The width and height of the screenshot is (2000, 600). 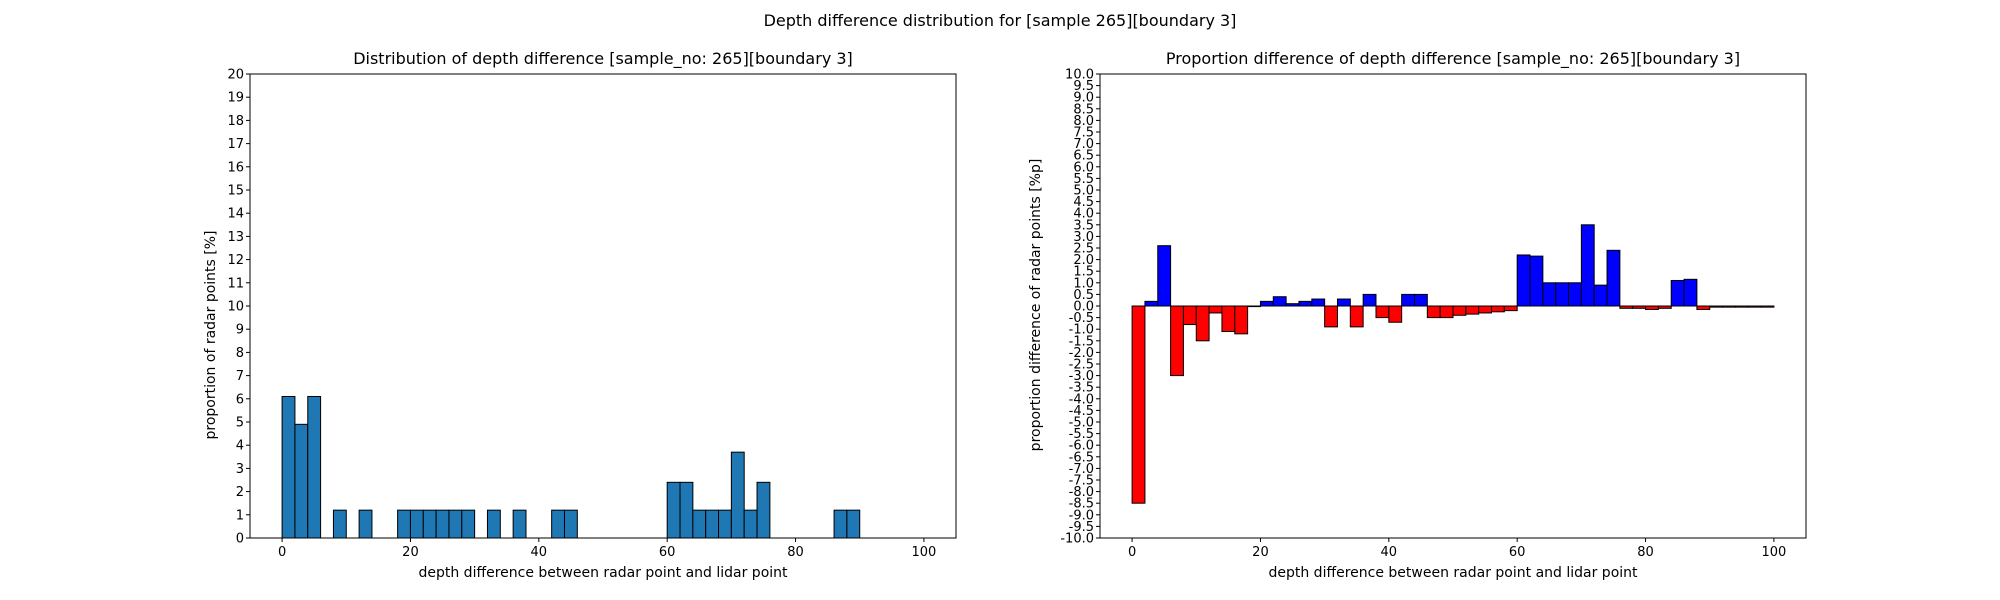 What do you see at coordinates (240, 423) in the screenshot?
I see `y-tick-label: 5` at bounding box center [240, 423].